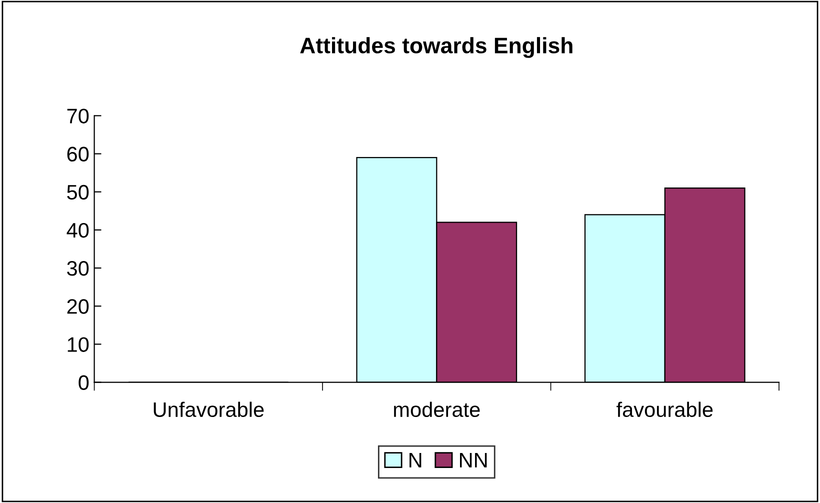  I want to click on y-tick-label: 20, so click(78, 306).